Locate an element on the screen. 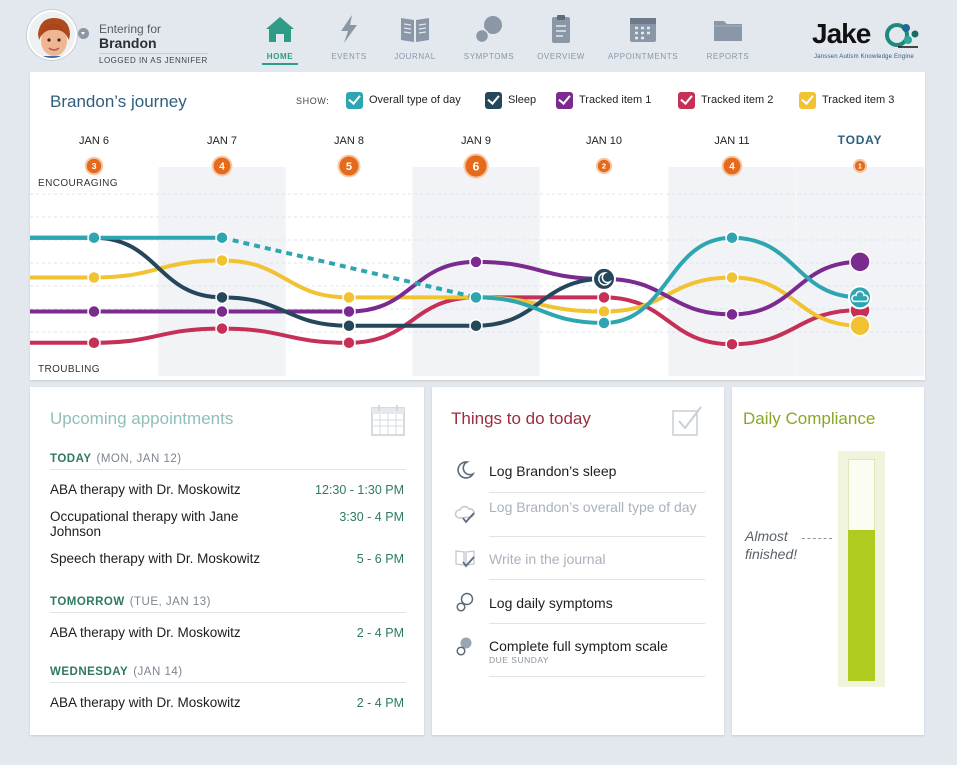 The height and width of the screenshot is (765, 957). jake-logo: Jake is located at coordinates (841, 34).